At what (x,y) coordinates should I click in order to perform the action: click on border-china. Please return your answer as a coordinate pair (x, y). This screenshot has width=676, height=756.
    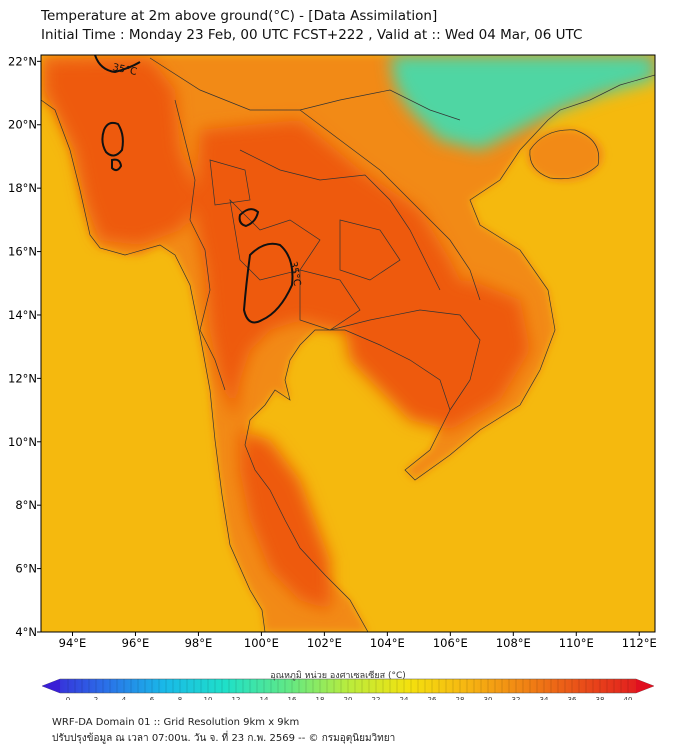
    Looking at the image, I should click on (305, 89).